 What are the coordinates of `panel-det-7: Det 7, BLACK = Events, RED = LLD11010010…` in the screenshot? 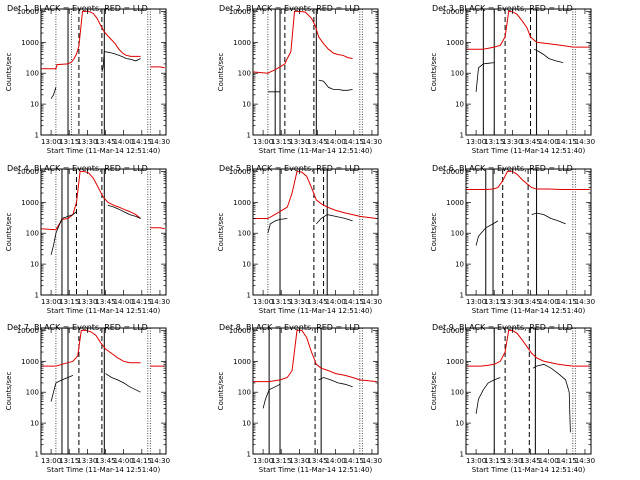 It's located at (87, 398).